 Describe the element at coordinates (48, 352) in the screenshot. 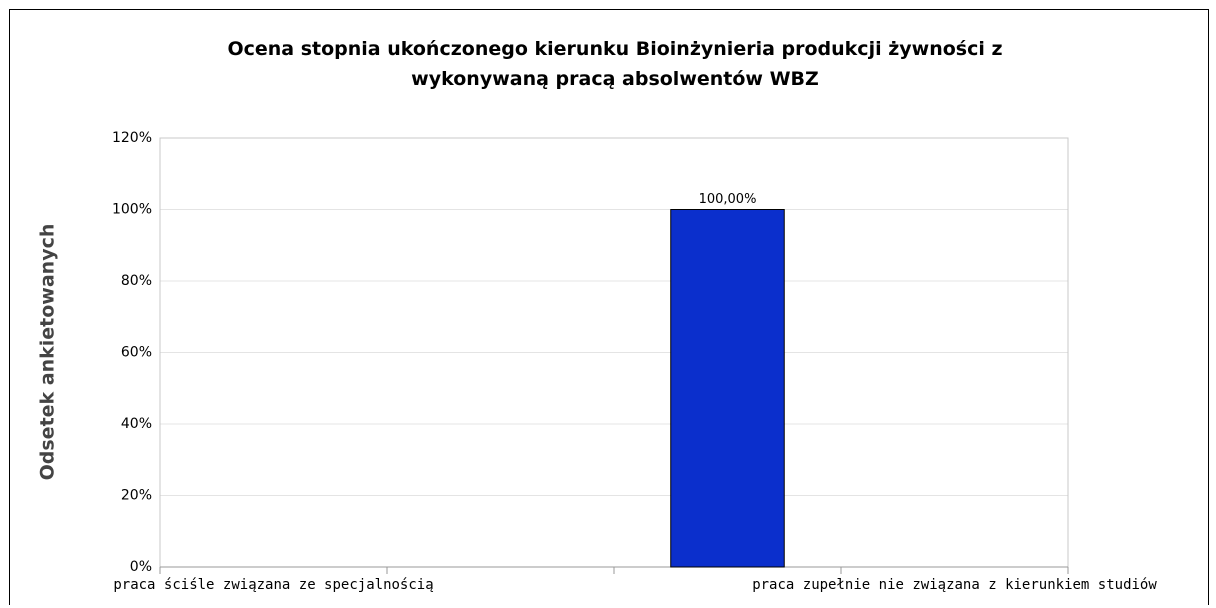

I see `y-axis-label: Odsetek ankietowanych` at that location.